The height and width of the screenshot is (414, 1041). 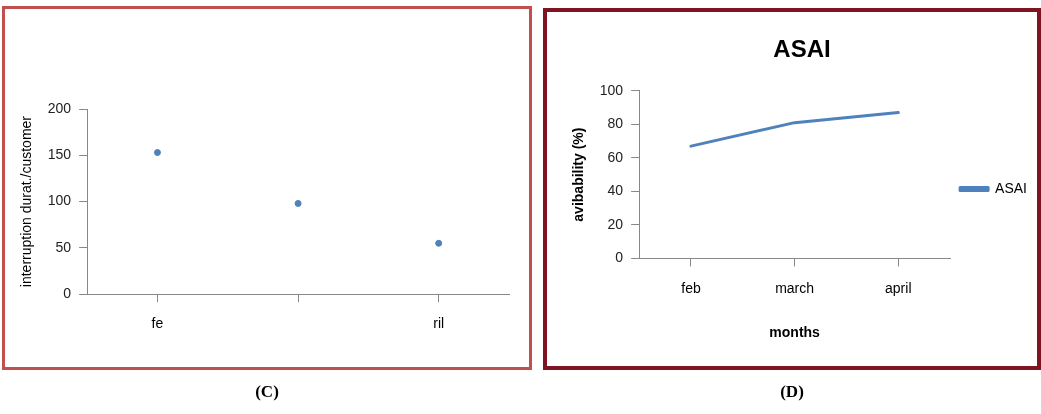 I want to click on x-tick-label: fe, so click(x=157, y=323).